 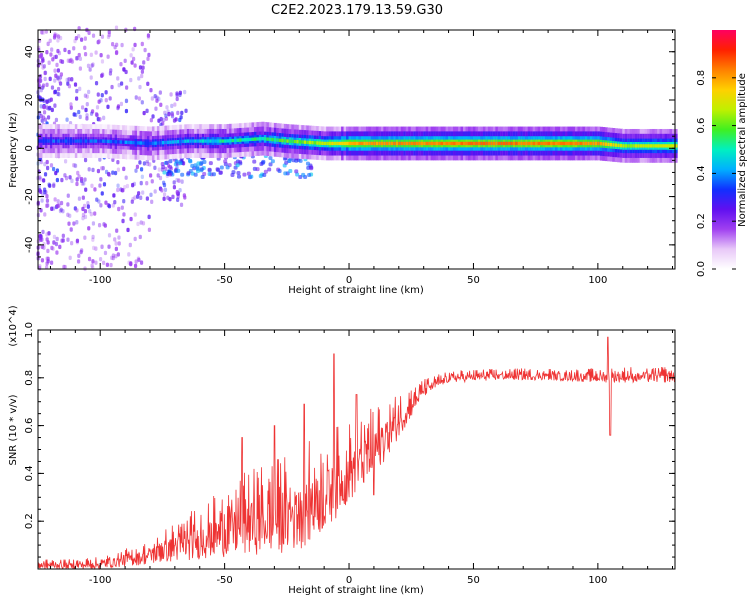 I want to click on colorbar-gradient, so click(x=724, y=149).